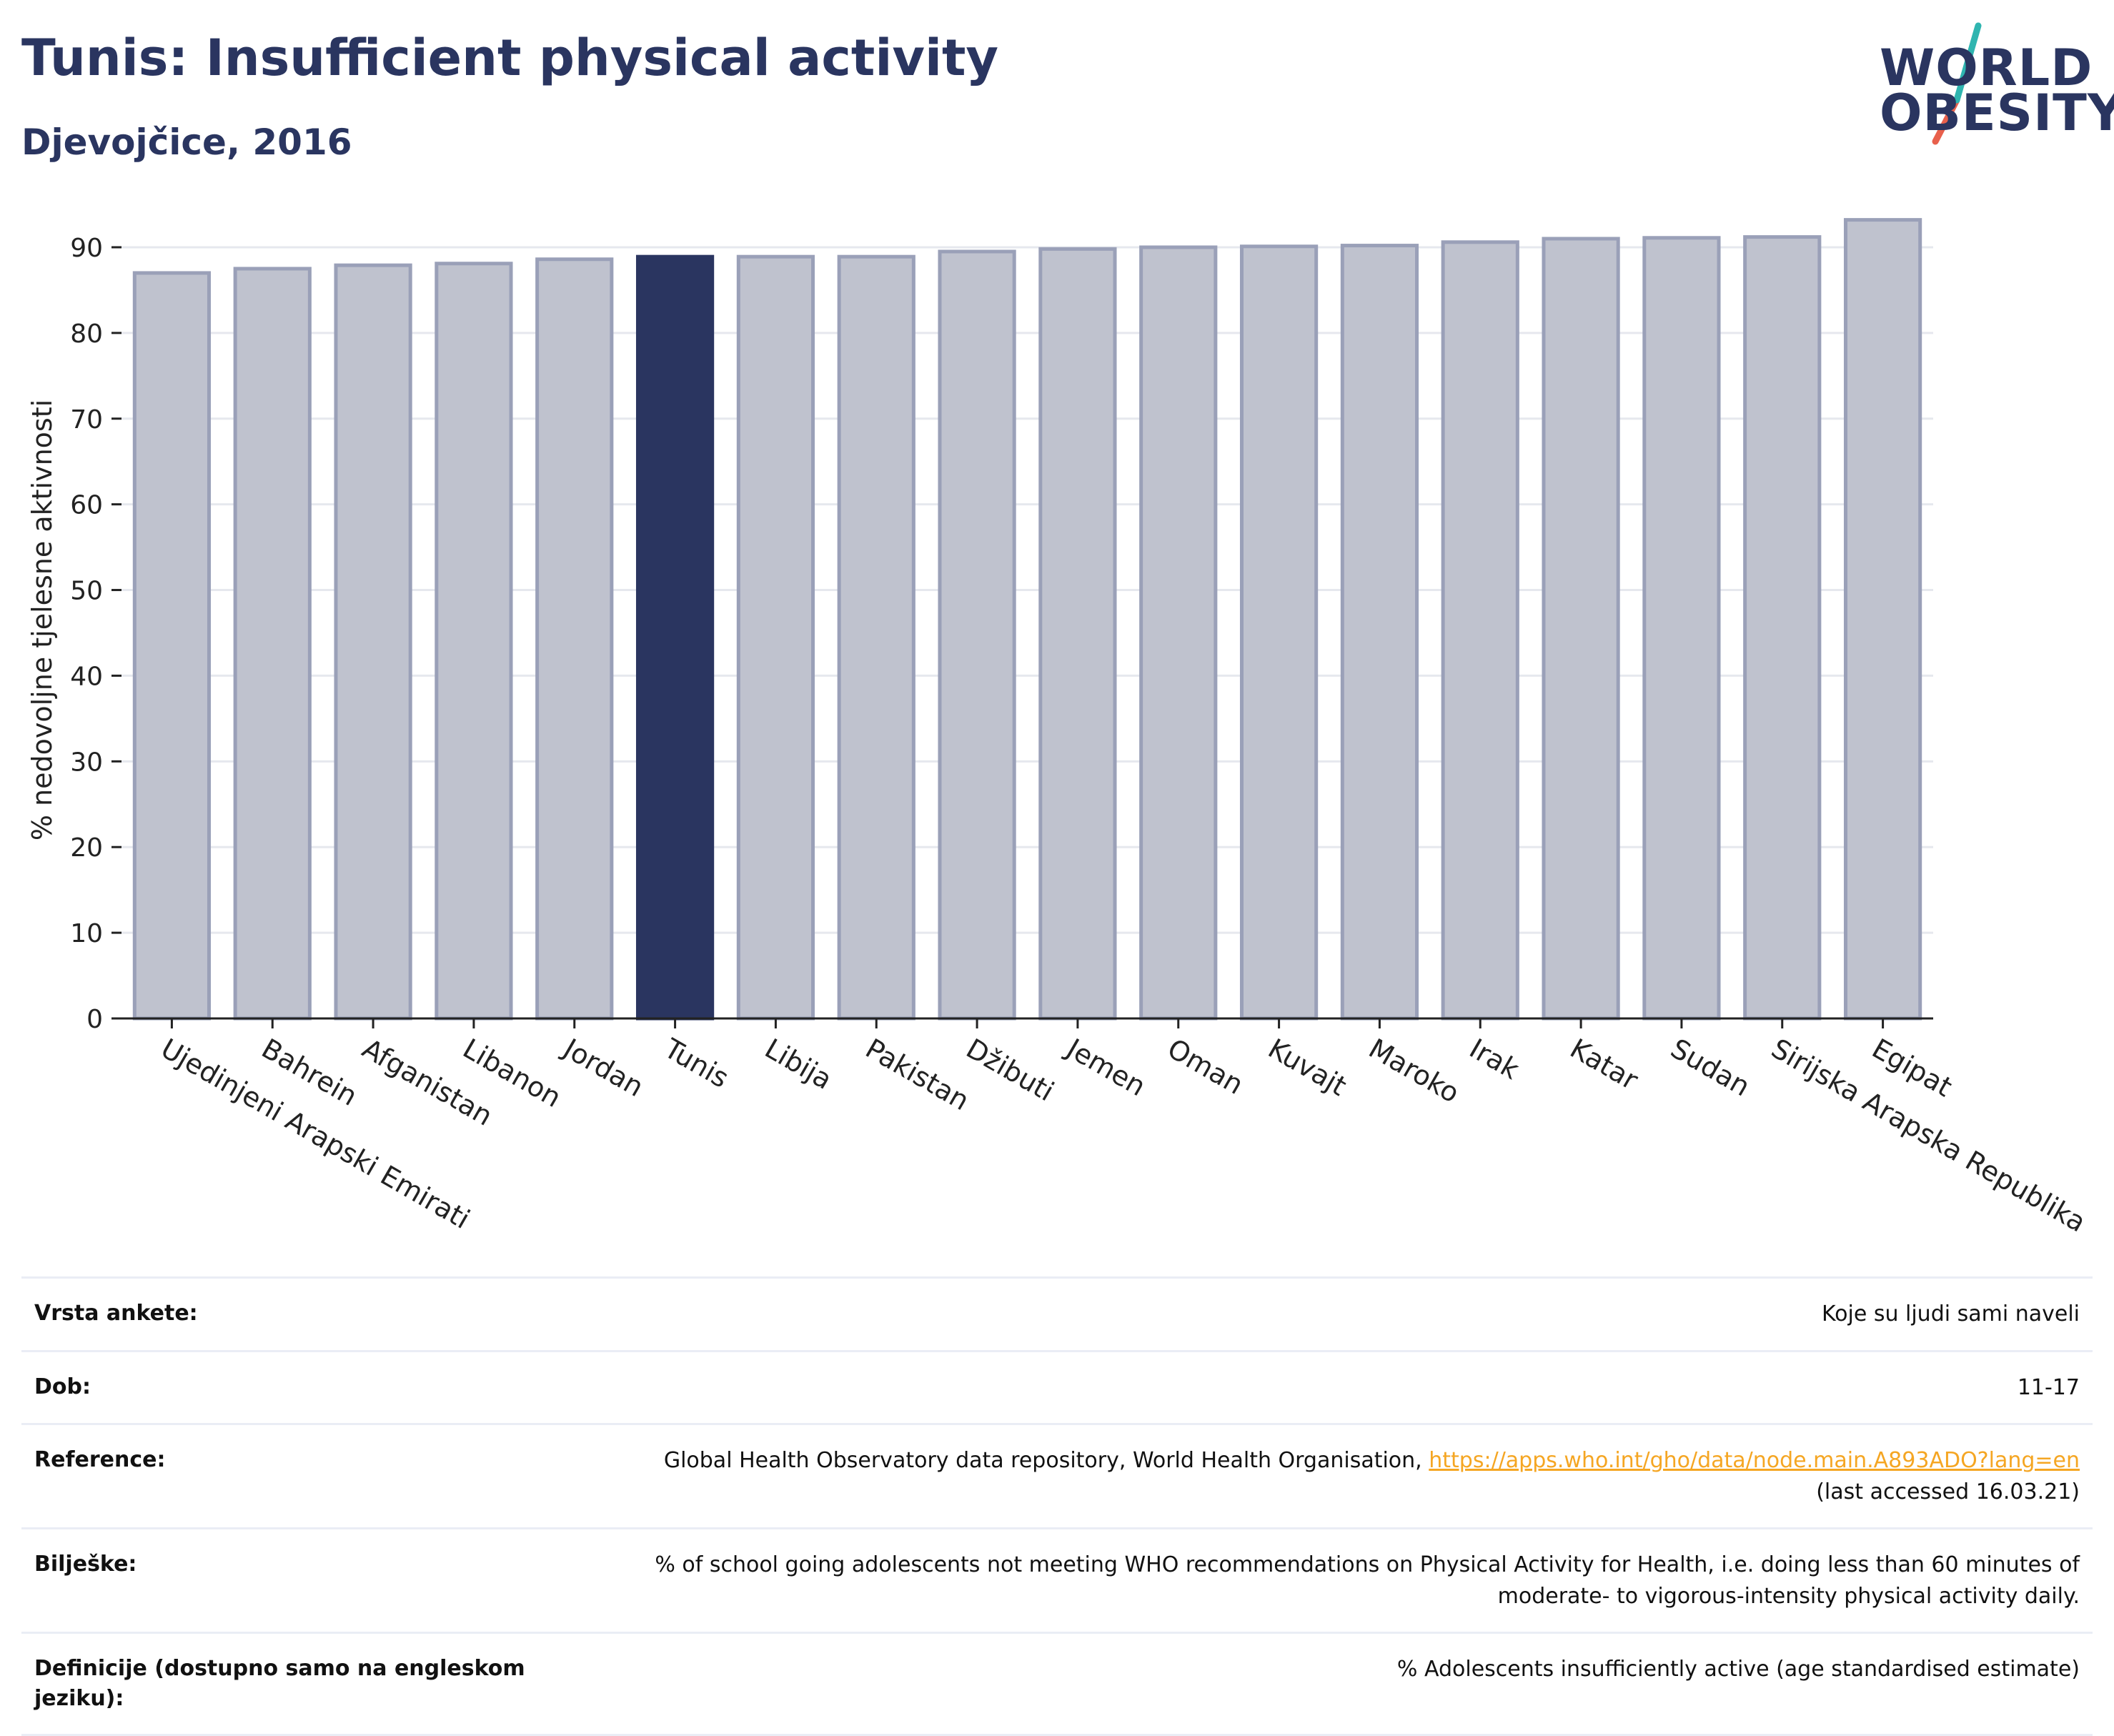 Image resolution: width=2114 pixels, height=1736 pixels. I want to click on meta-row-survey: Vrsta ankete: Koje su ljudi sami naveli, so click(1057, 1313).